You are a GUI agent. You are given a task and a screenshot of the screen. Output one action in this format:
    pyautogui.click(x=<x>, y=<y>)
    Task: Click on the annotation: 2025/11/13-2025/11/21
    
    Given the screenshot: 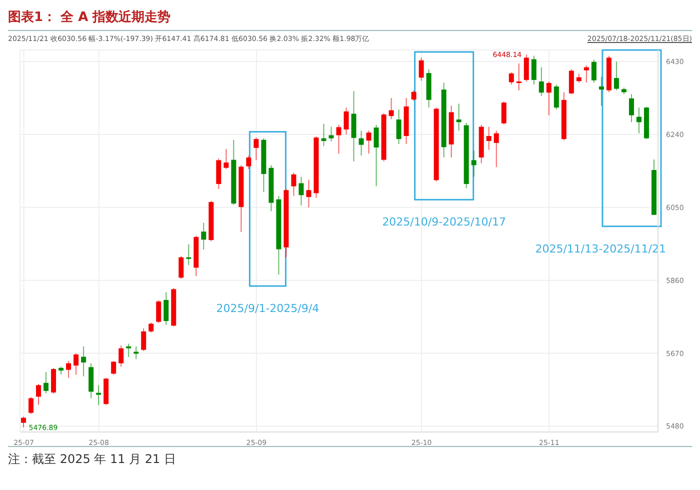 What is the action you would take?
    pyautogui.click(x=600, y=249)
    